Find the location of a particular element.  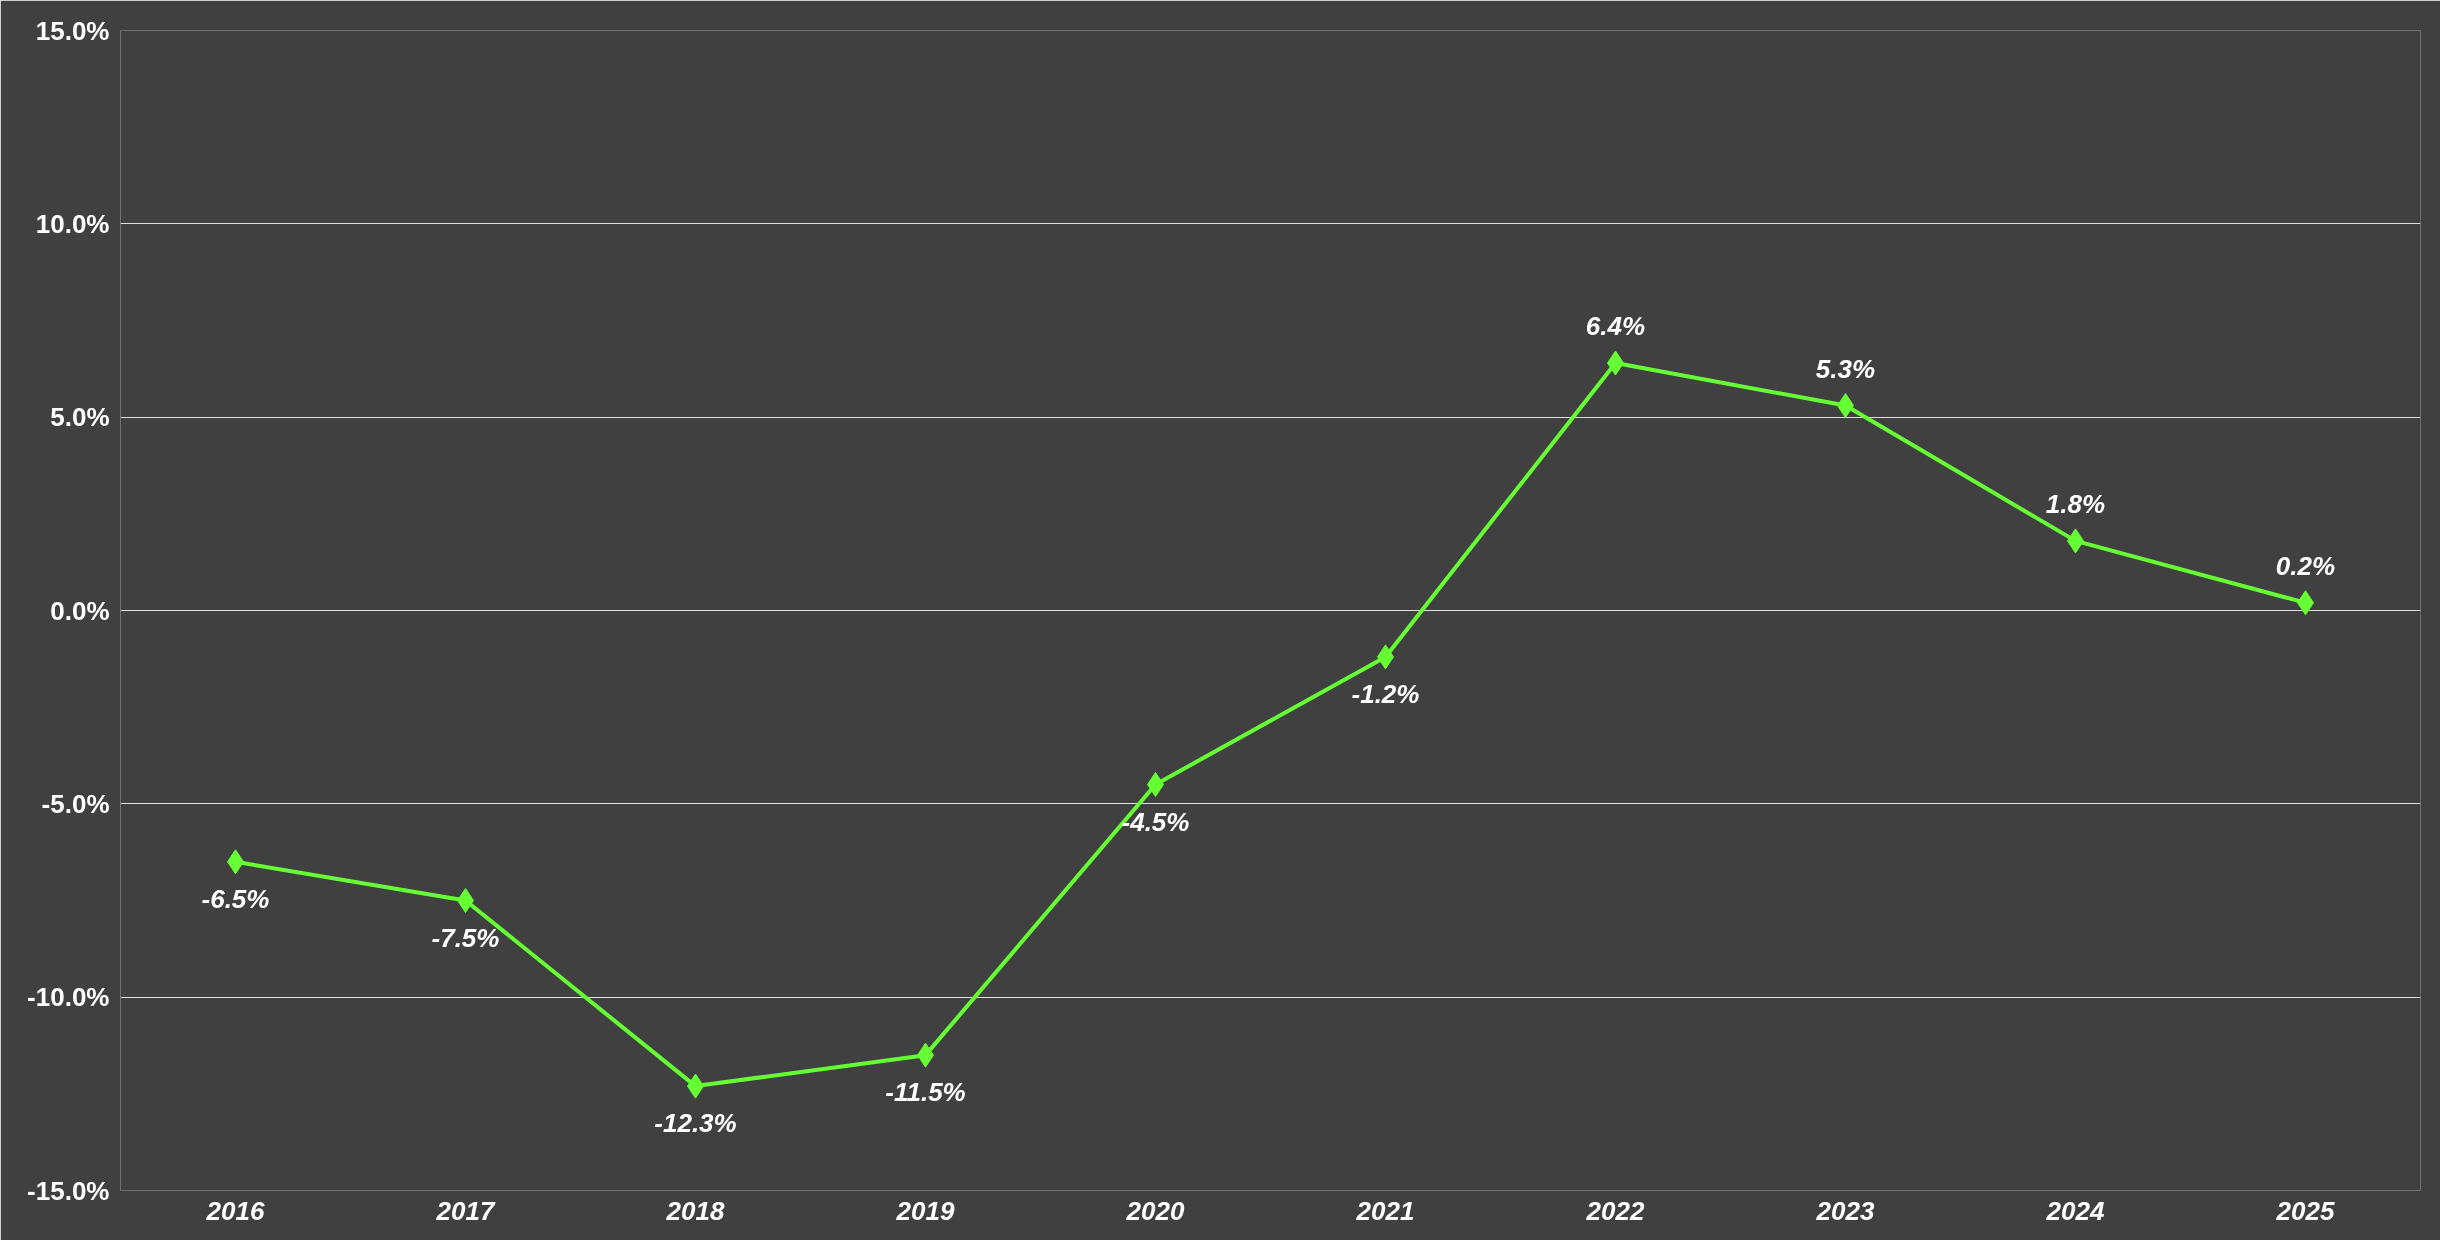

x-tick-label: 2020 is located at coordinates (1155, 1210).